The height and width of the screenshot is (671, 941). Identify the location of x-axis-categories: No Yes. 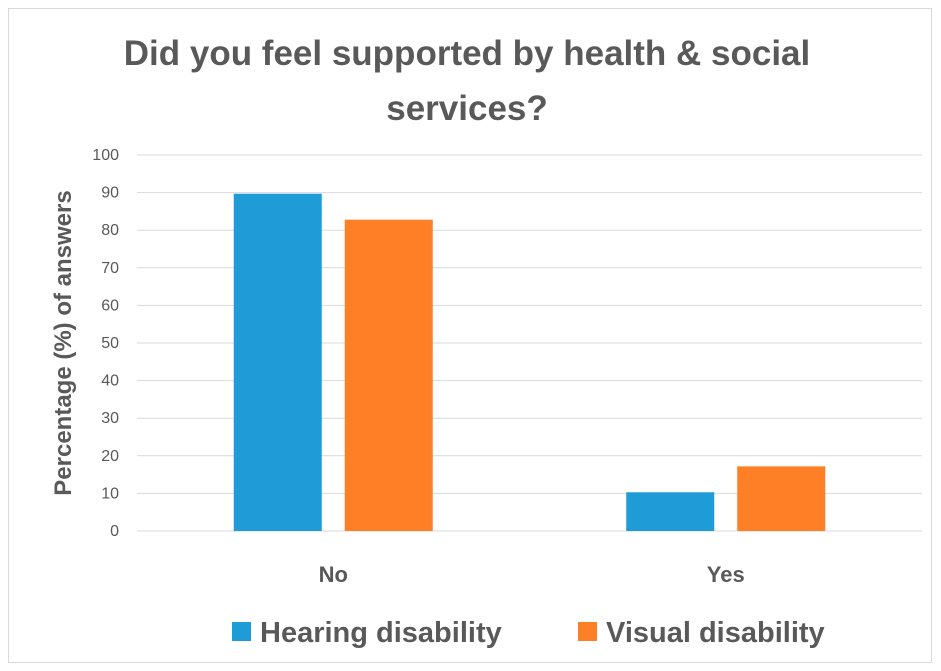
(532, 574).